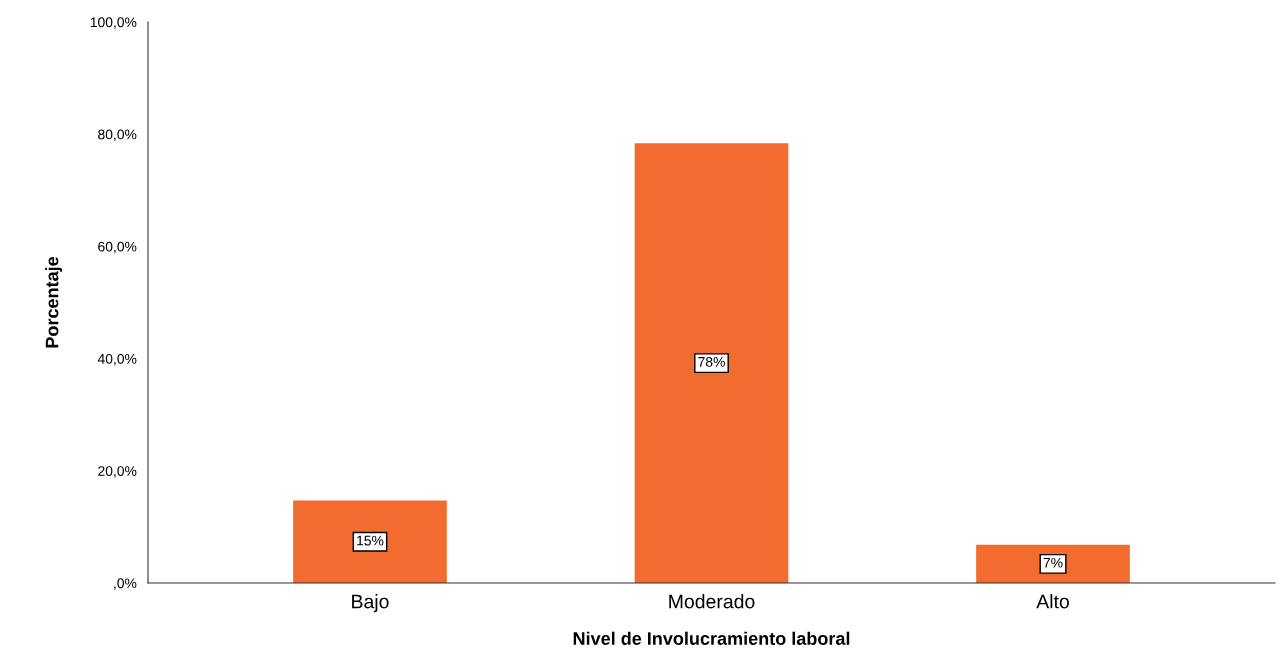  I want to click on y-tick-label: 20,0%, so click(117, 472).